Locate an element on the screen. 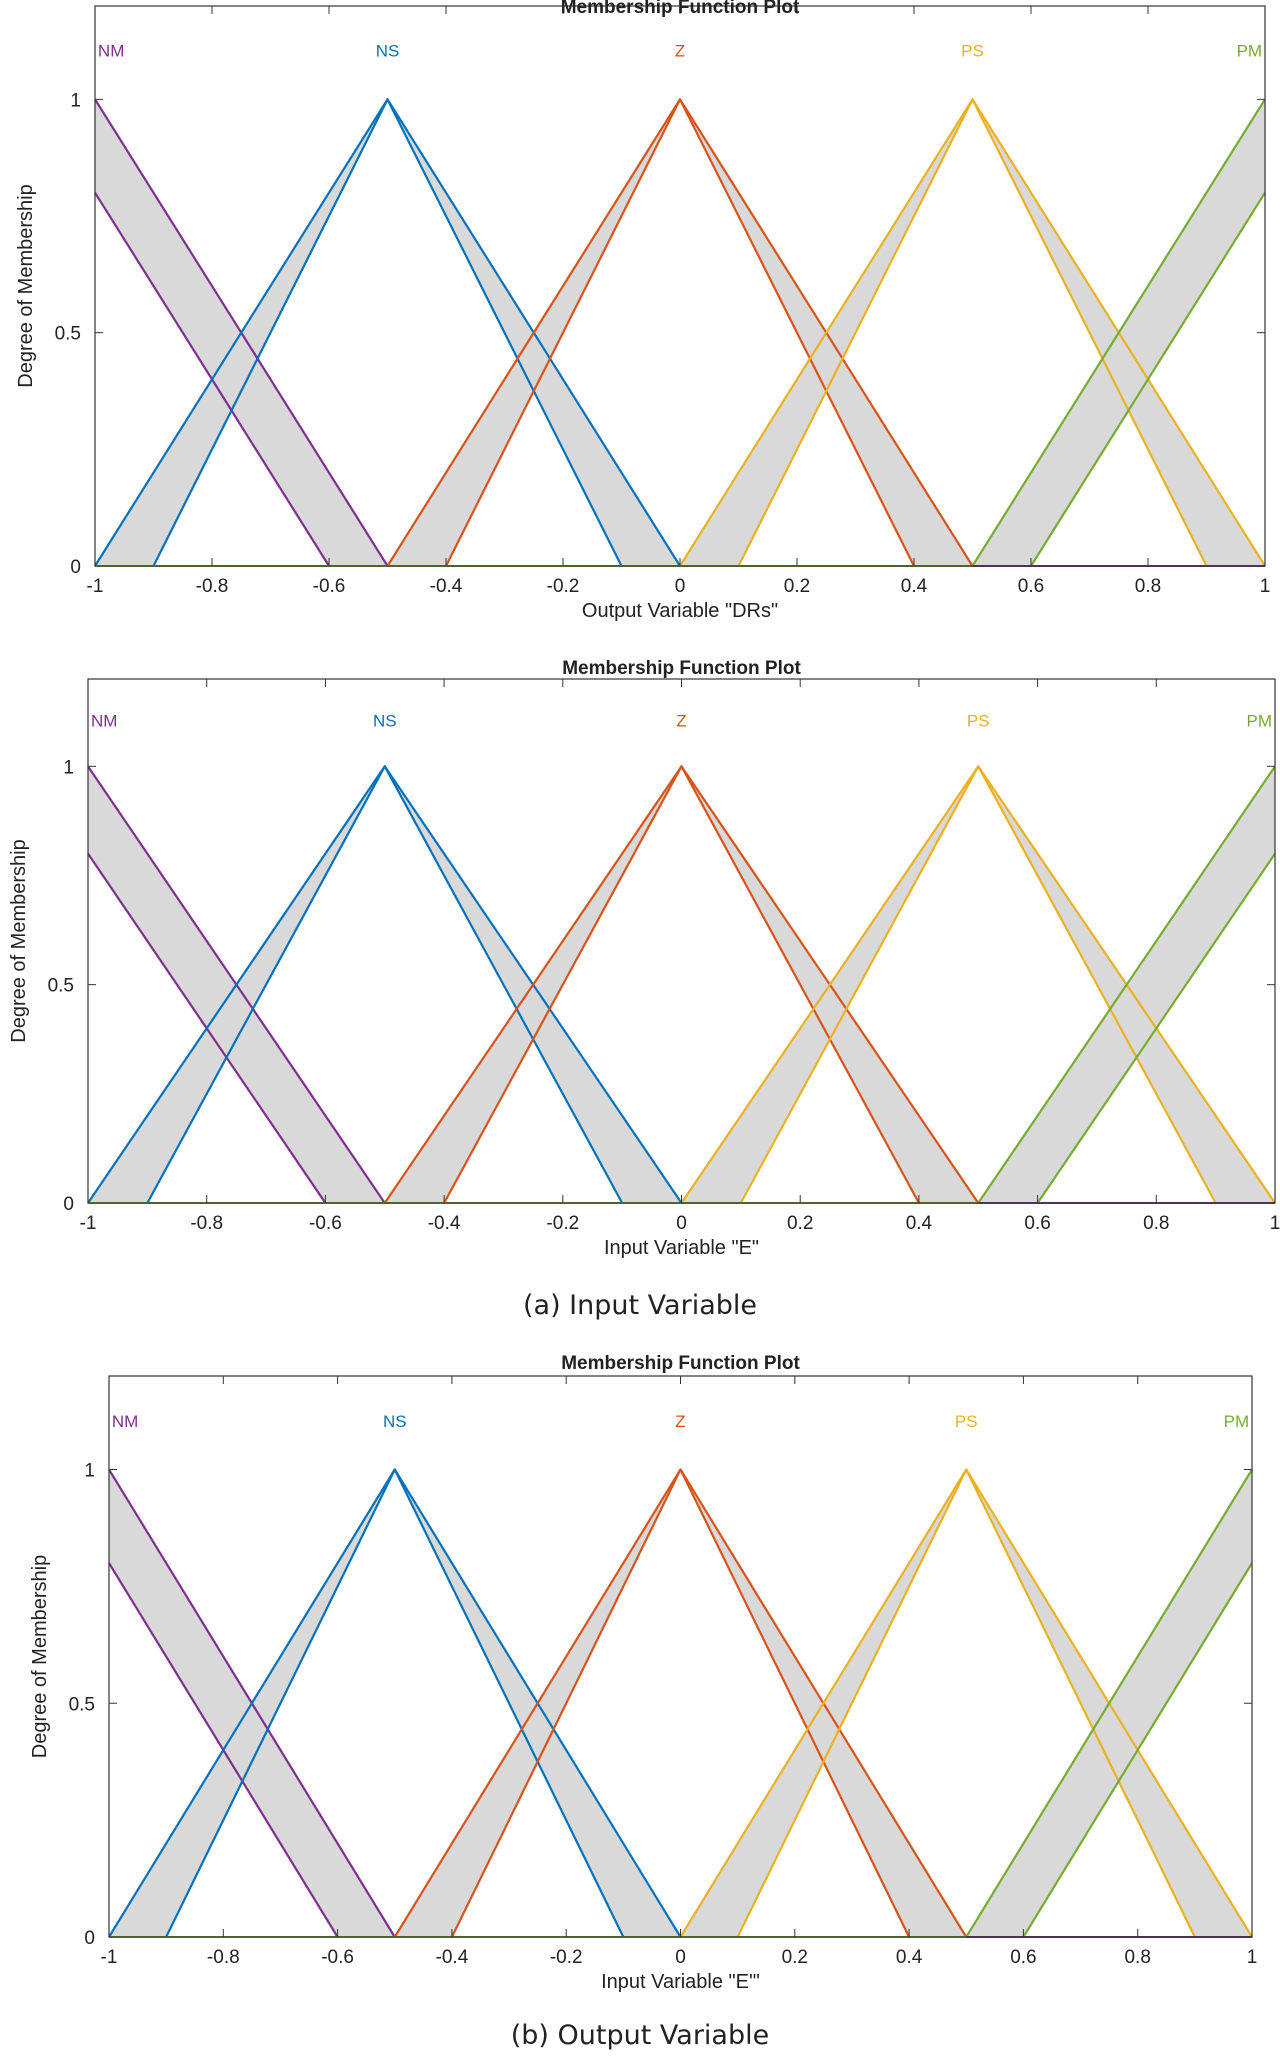 Image resolution: width=1280 pixels, height=2058 pixels. caption-output-variable: (b) Output Variable is located at coordinates (640, 2035).